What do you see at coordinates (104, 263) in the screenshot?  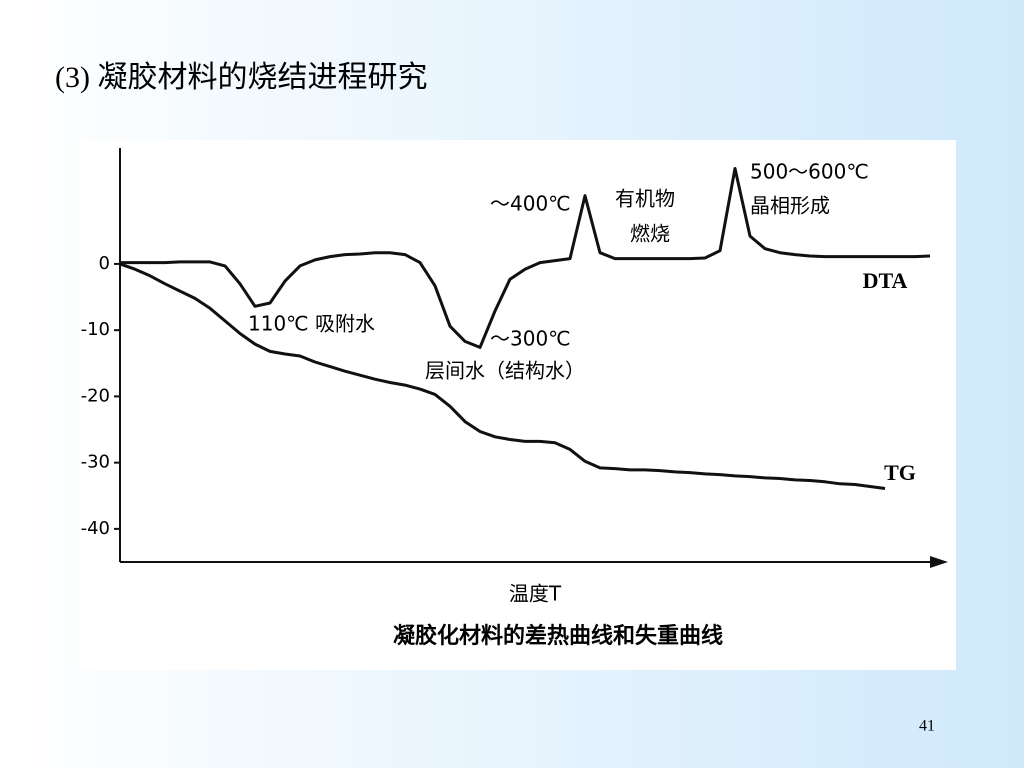 I see `y-tick-label: 0` at bounding box center [104, 263].